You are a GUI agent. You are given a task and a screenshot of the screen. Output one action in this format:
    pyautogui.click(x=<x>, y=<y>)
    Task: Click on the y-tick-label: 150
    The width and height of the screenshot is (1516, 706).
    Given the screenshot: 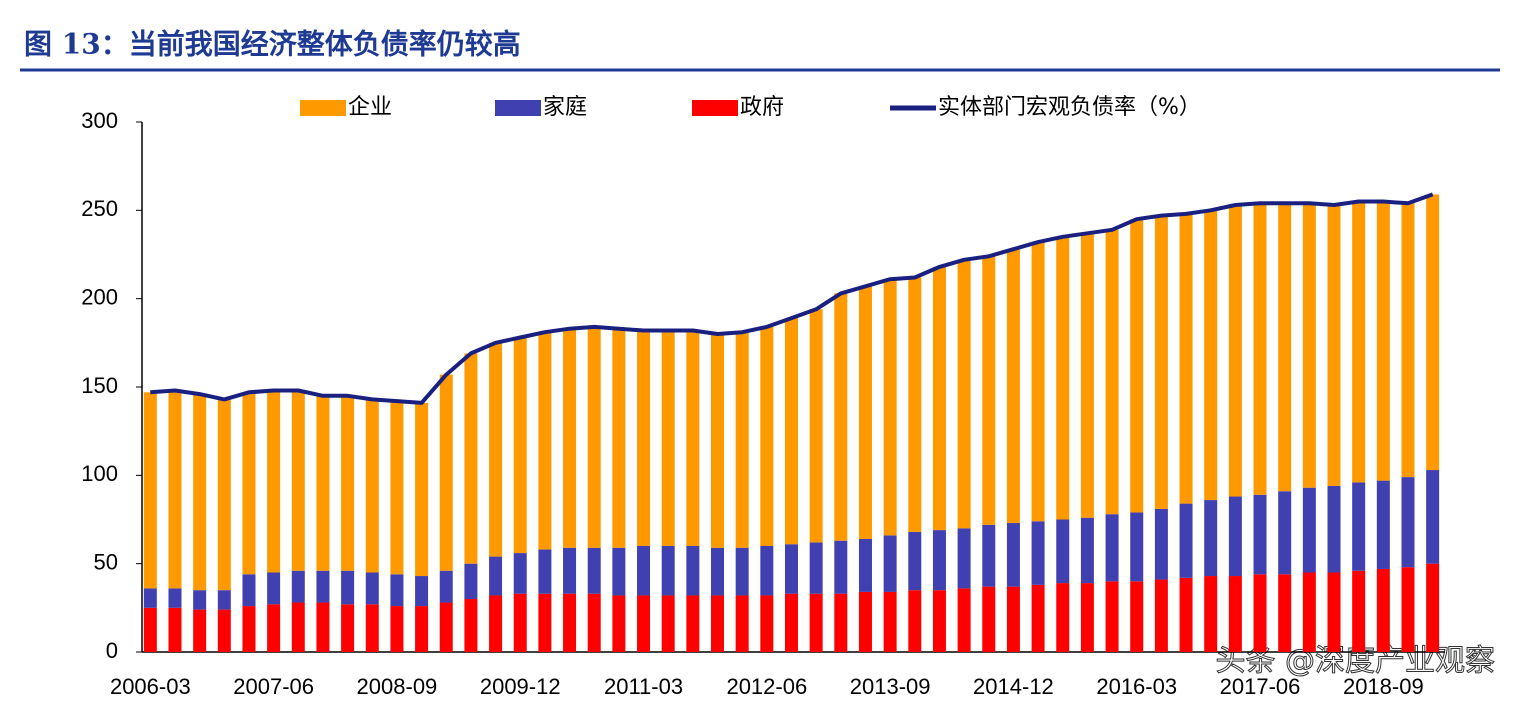 What is the action you would take?
    pyautogui.click(x=99, y=385)
    